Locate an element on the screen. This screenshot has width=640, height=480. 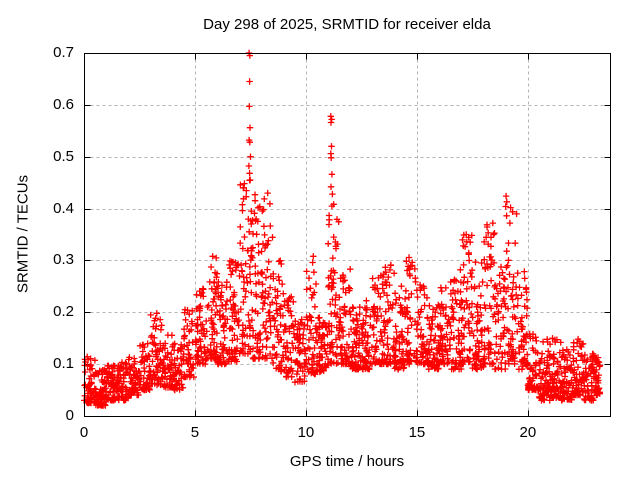
y-tick-label: 0.1 is located at coordinates (63, 364).